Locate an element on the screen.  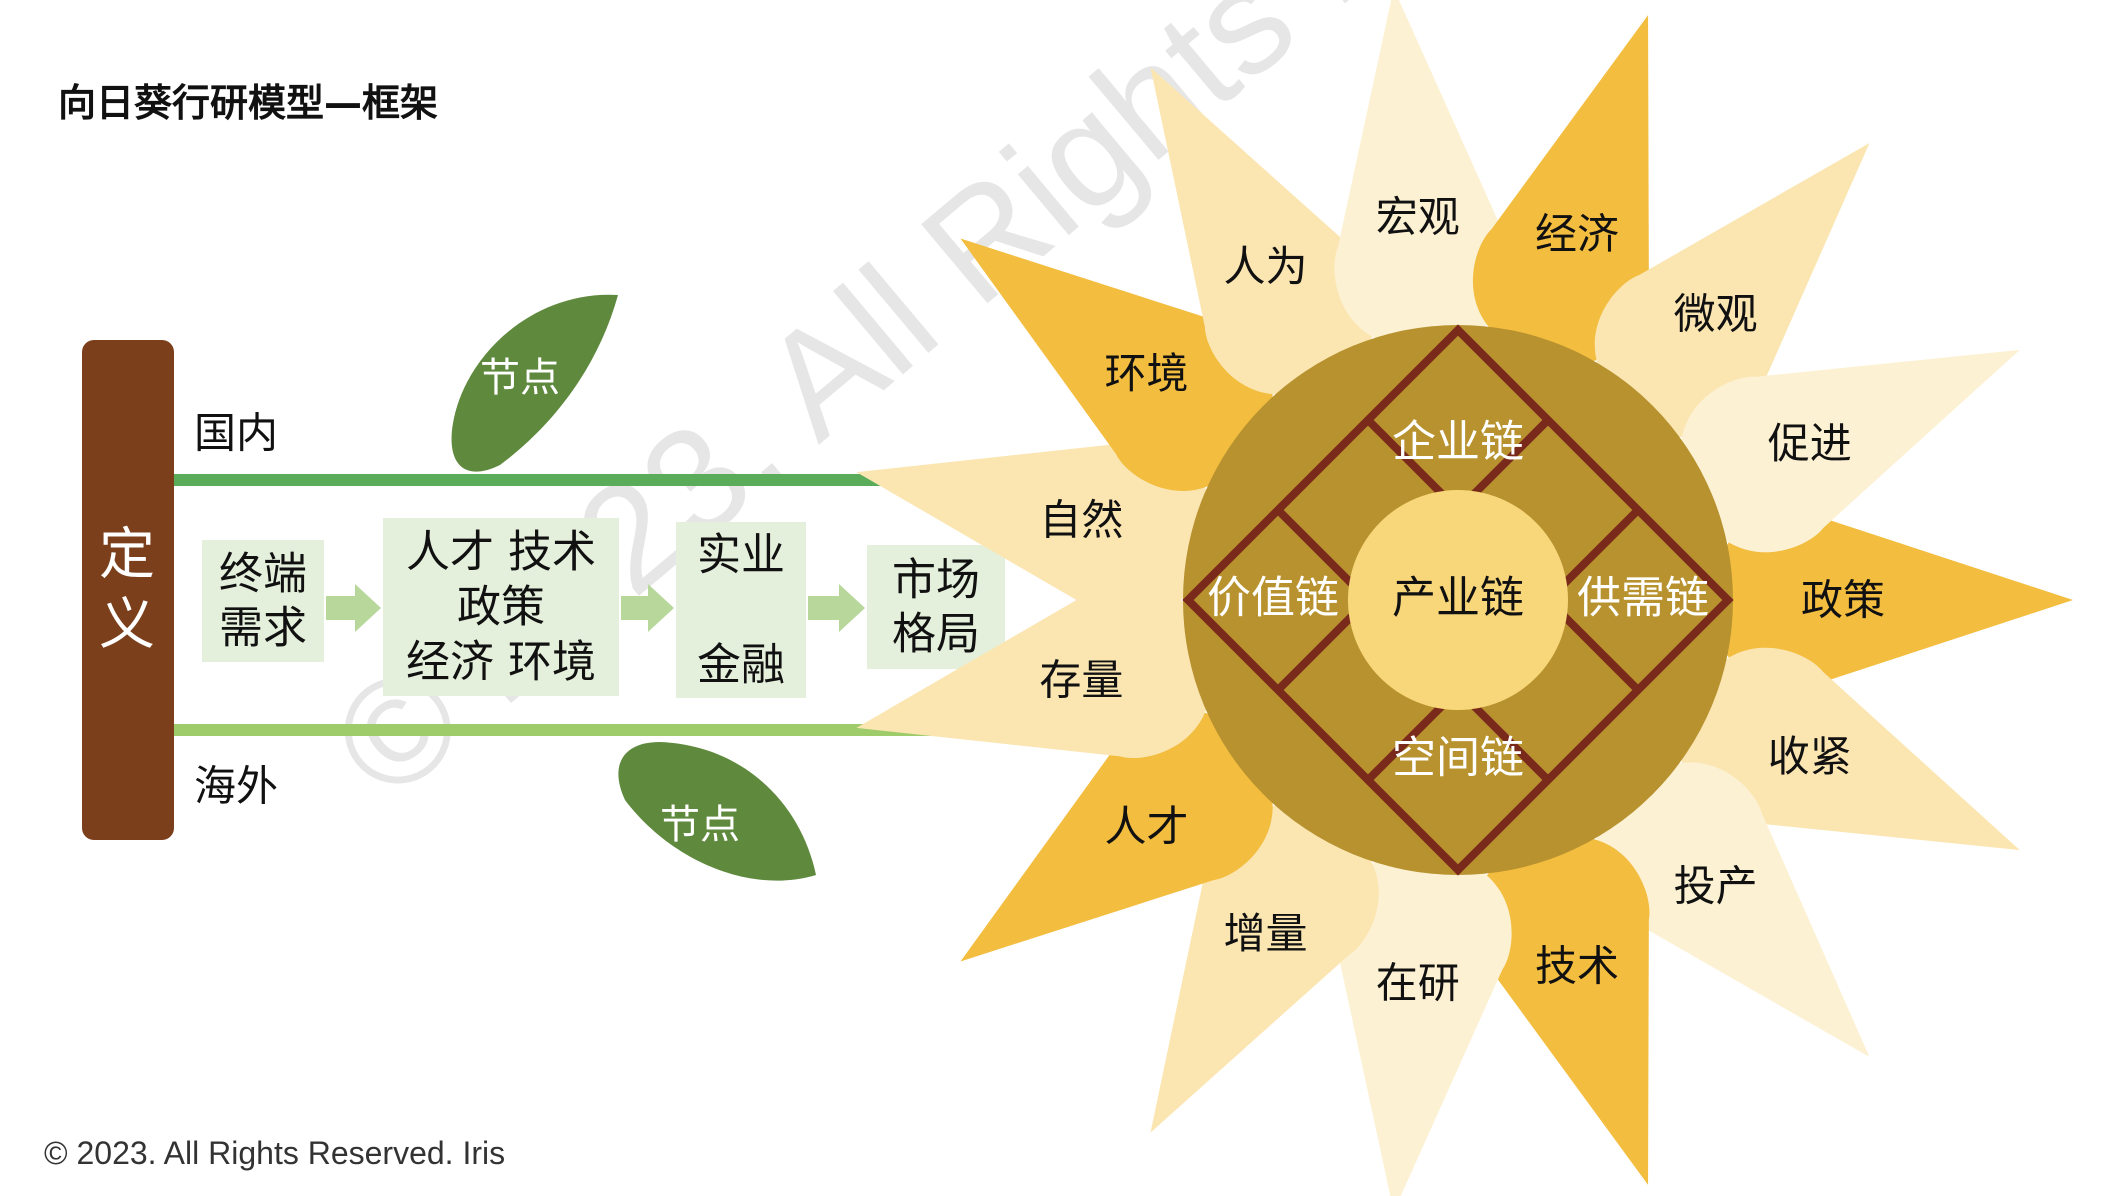
leaf-bottom is located at coordinates (717, 811).